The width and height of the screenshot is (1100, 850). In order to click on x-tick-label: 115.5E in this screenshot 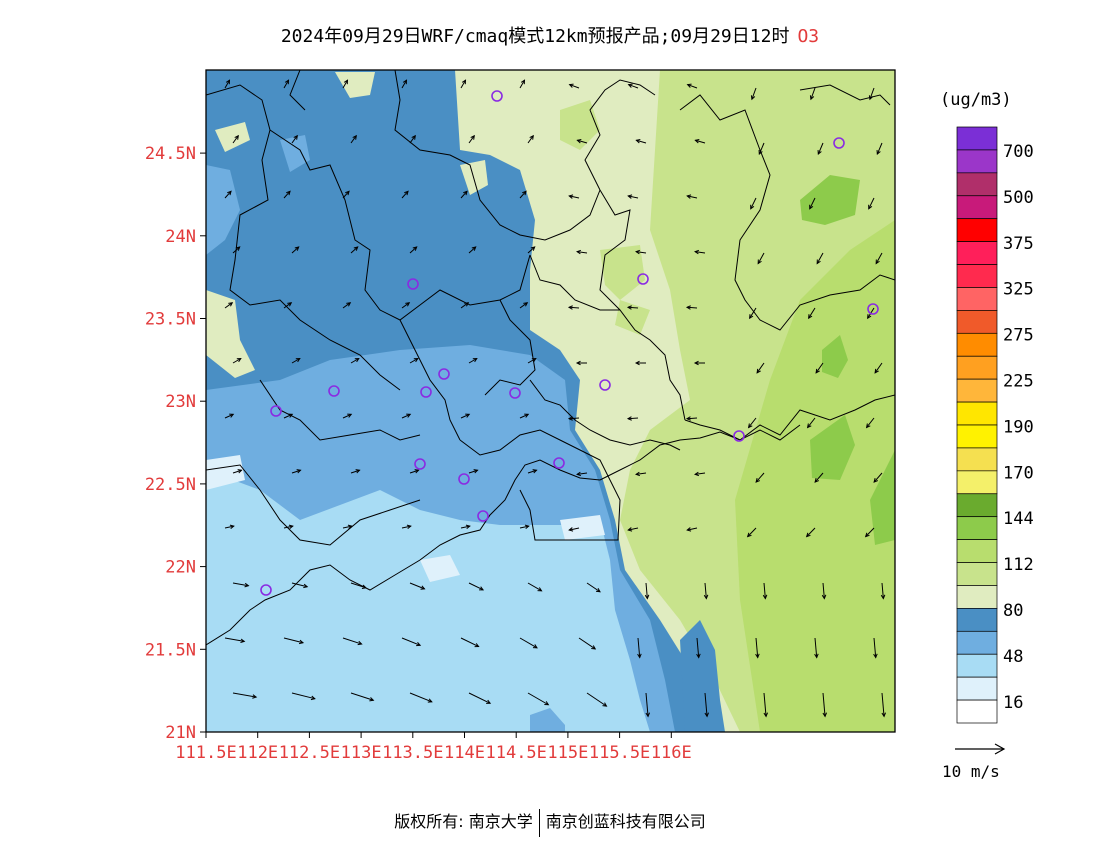, I will do `click(619, 753)`.